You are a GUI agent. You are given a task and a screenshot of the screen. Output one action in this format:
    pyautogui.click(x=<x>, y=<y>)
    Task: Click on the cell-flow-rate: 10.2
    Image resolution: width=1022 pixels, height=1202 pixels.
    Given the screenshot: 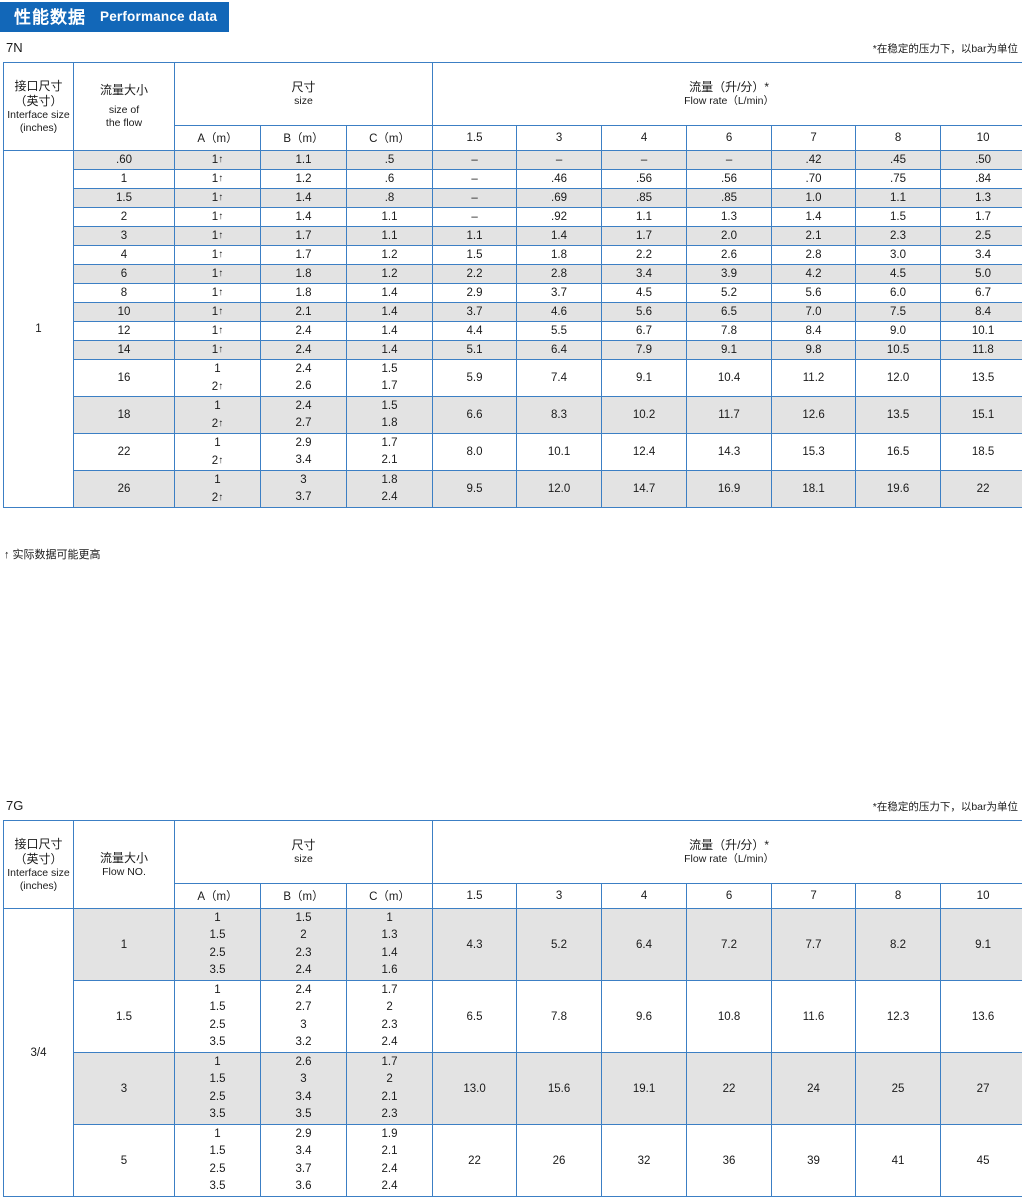 What is the action you would take?
    pyautogui.click(x=644, y=415)
    